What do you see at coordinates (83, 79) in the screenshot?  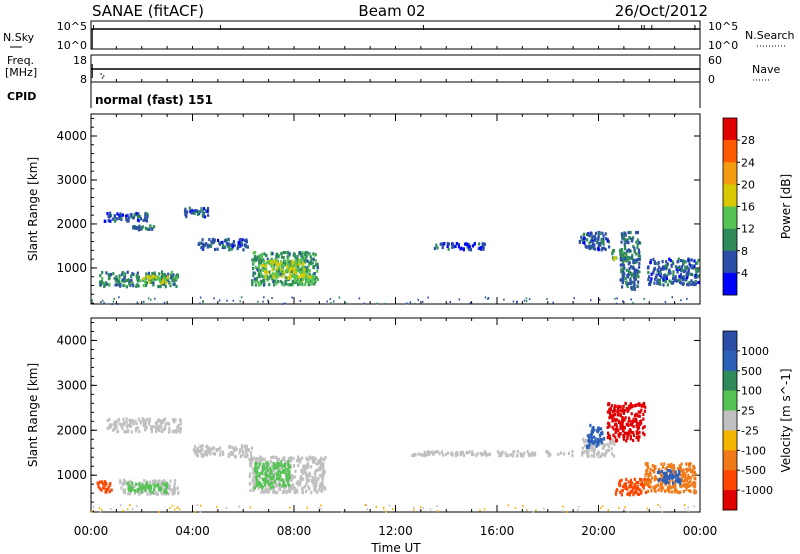 I see `freq-tick-bottom: 8` at bounding box center [83, 79].